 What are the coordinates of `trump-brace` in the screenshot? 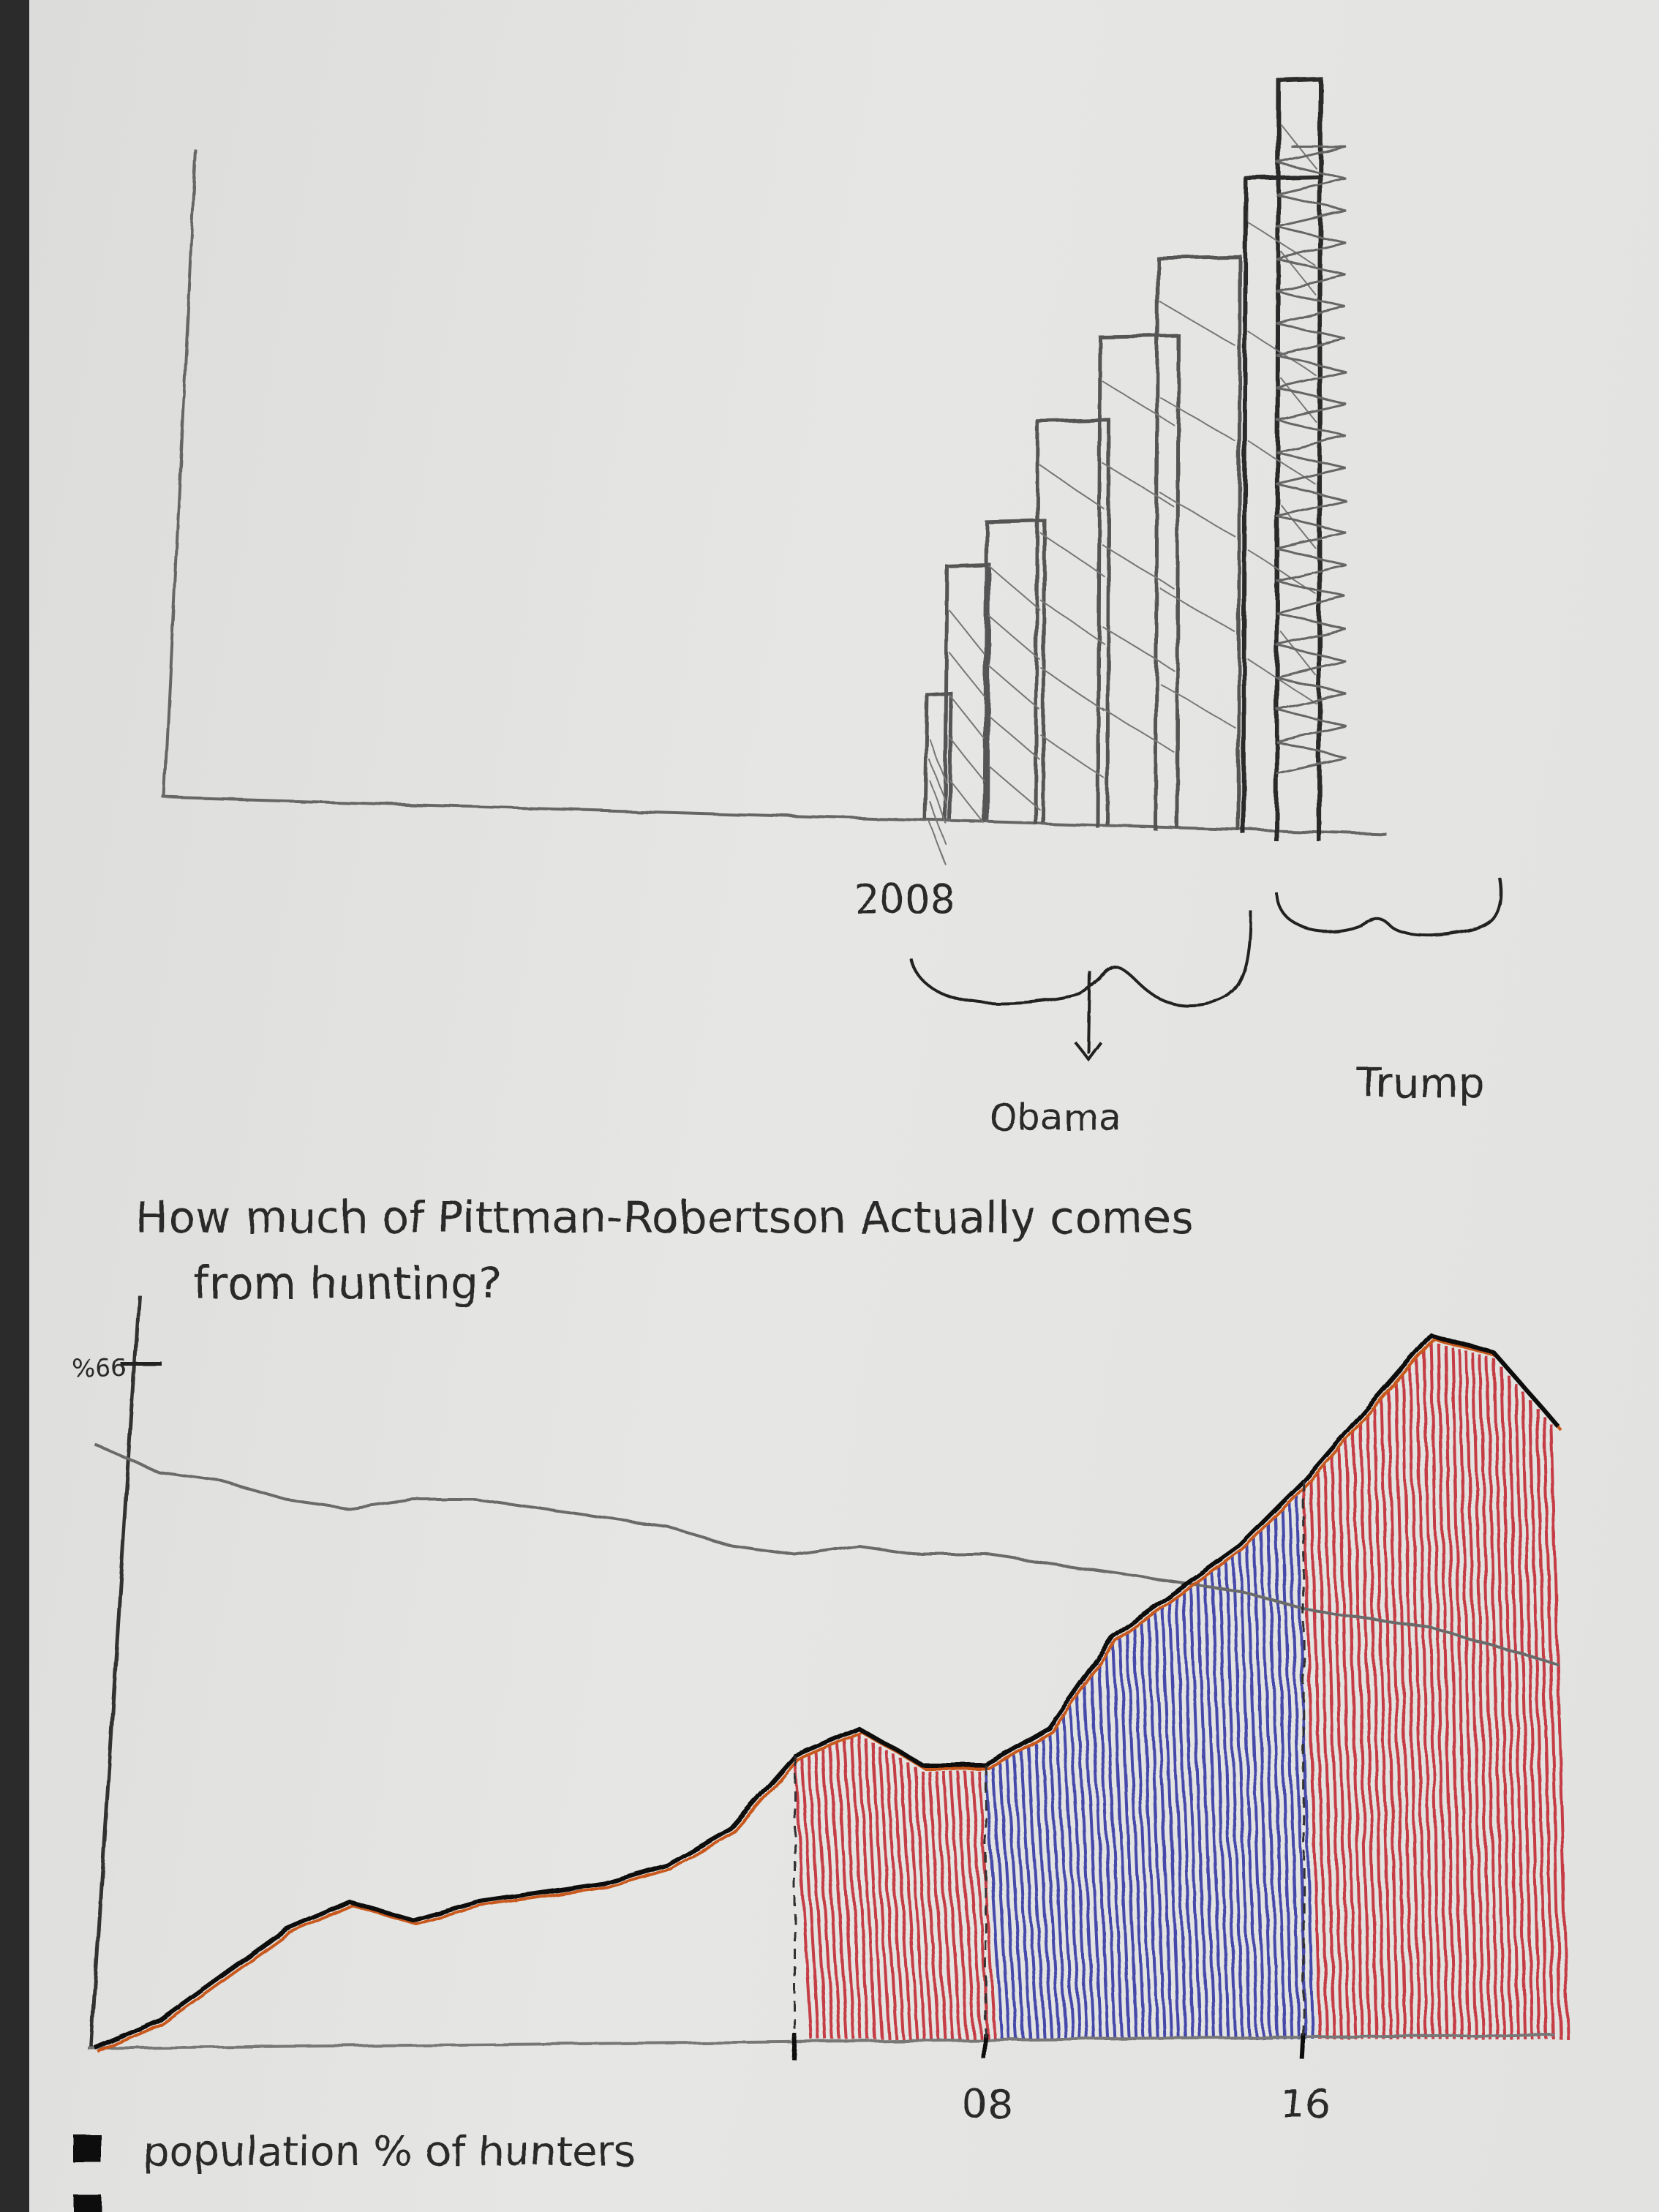 It's located at (1388, 907).